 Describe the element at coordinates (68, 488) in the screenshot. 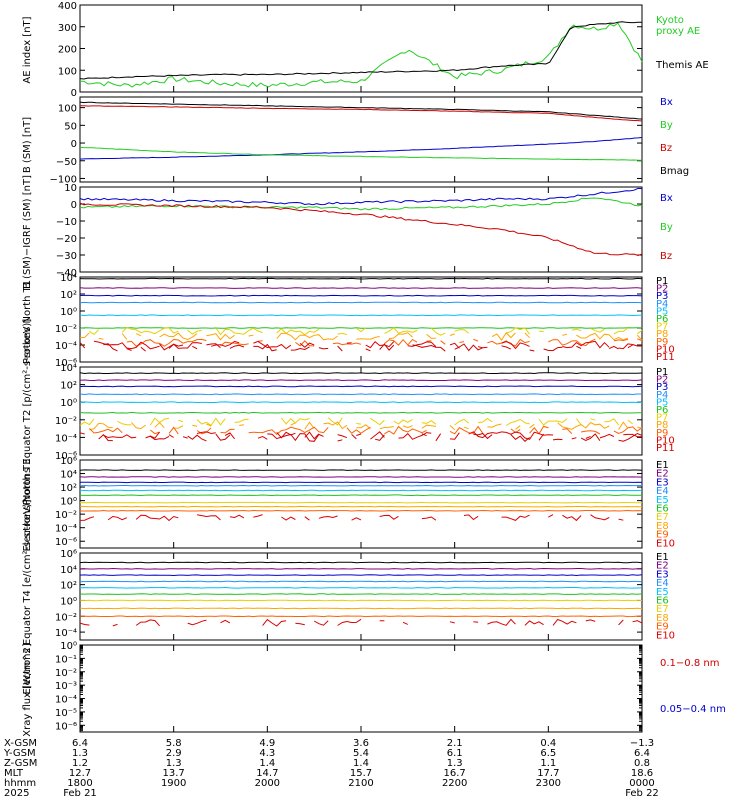

I see `en-ytick-label: 10²` at that location.